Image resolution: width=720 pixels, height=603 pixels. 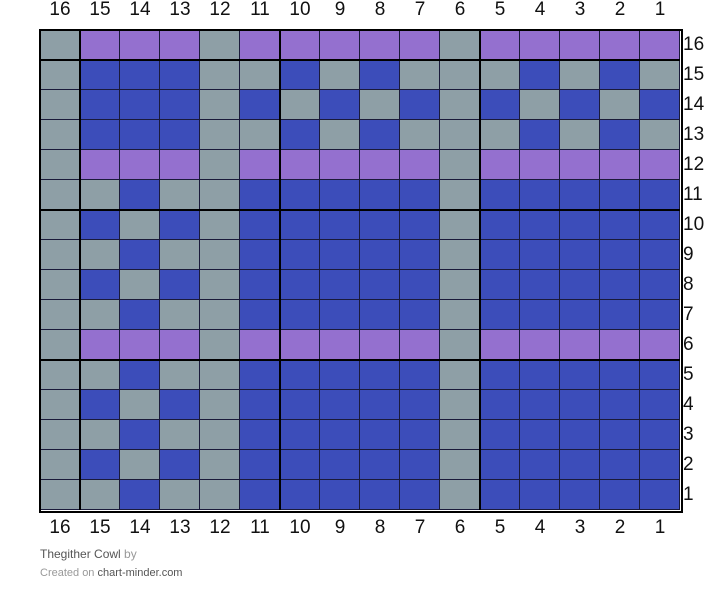 I want to click on column-number: 15, so click(x=100, y=527).